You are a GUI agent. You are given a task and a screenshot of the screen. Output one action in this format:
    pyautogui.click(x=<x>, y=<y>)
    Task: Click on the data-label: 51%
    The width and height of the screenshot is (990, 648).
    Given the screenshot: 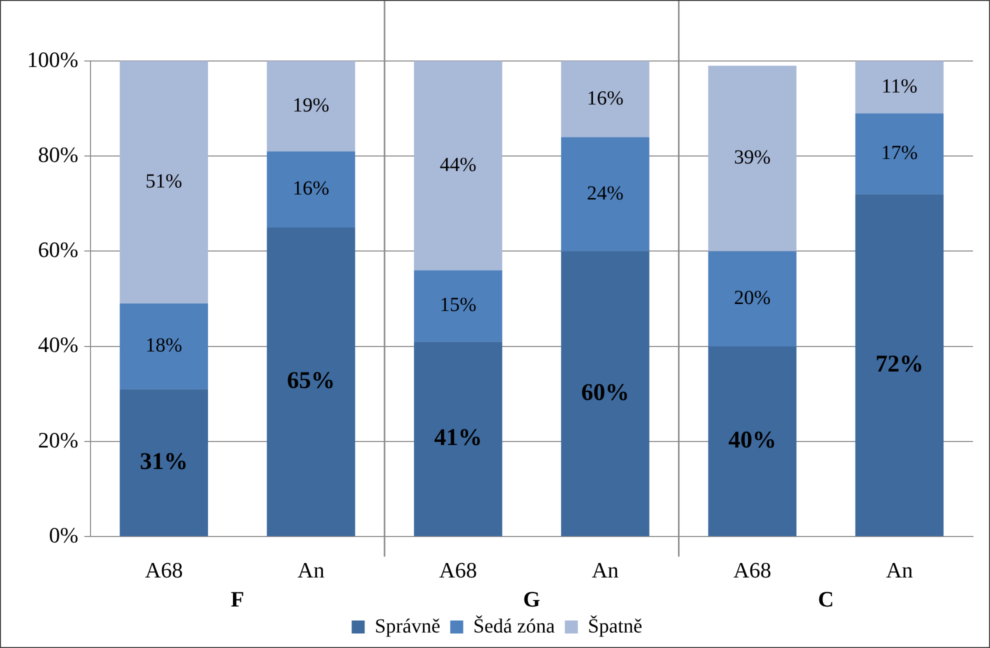 What is the action you would take?
    pyautogui.click(x=164, y=181)
    